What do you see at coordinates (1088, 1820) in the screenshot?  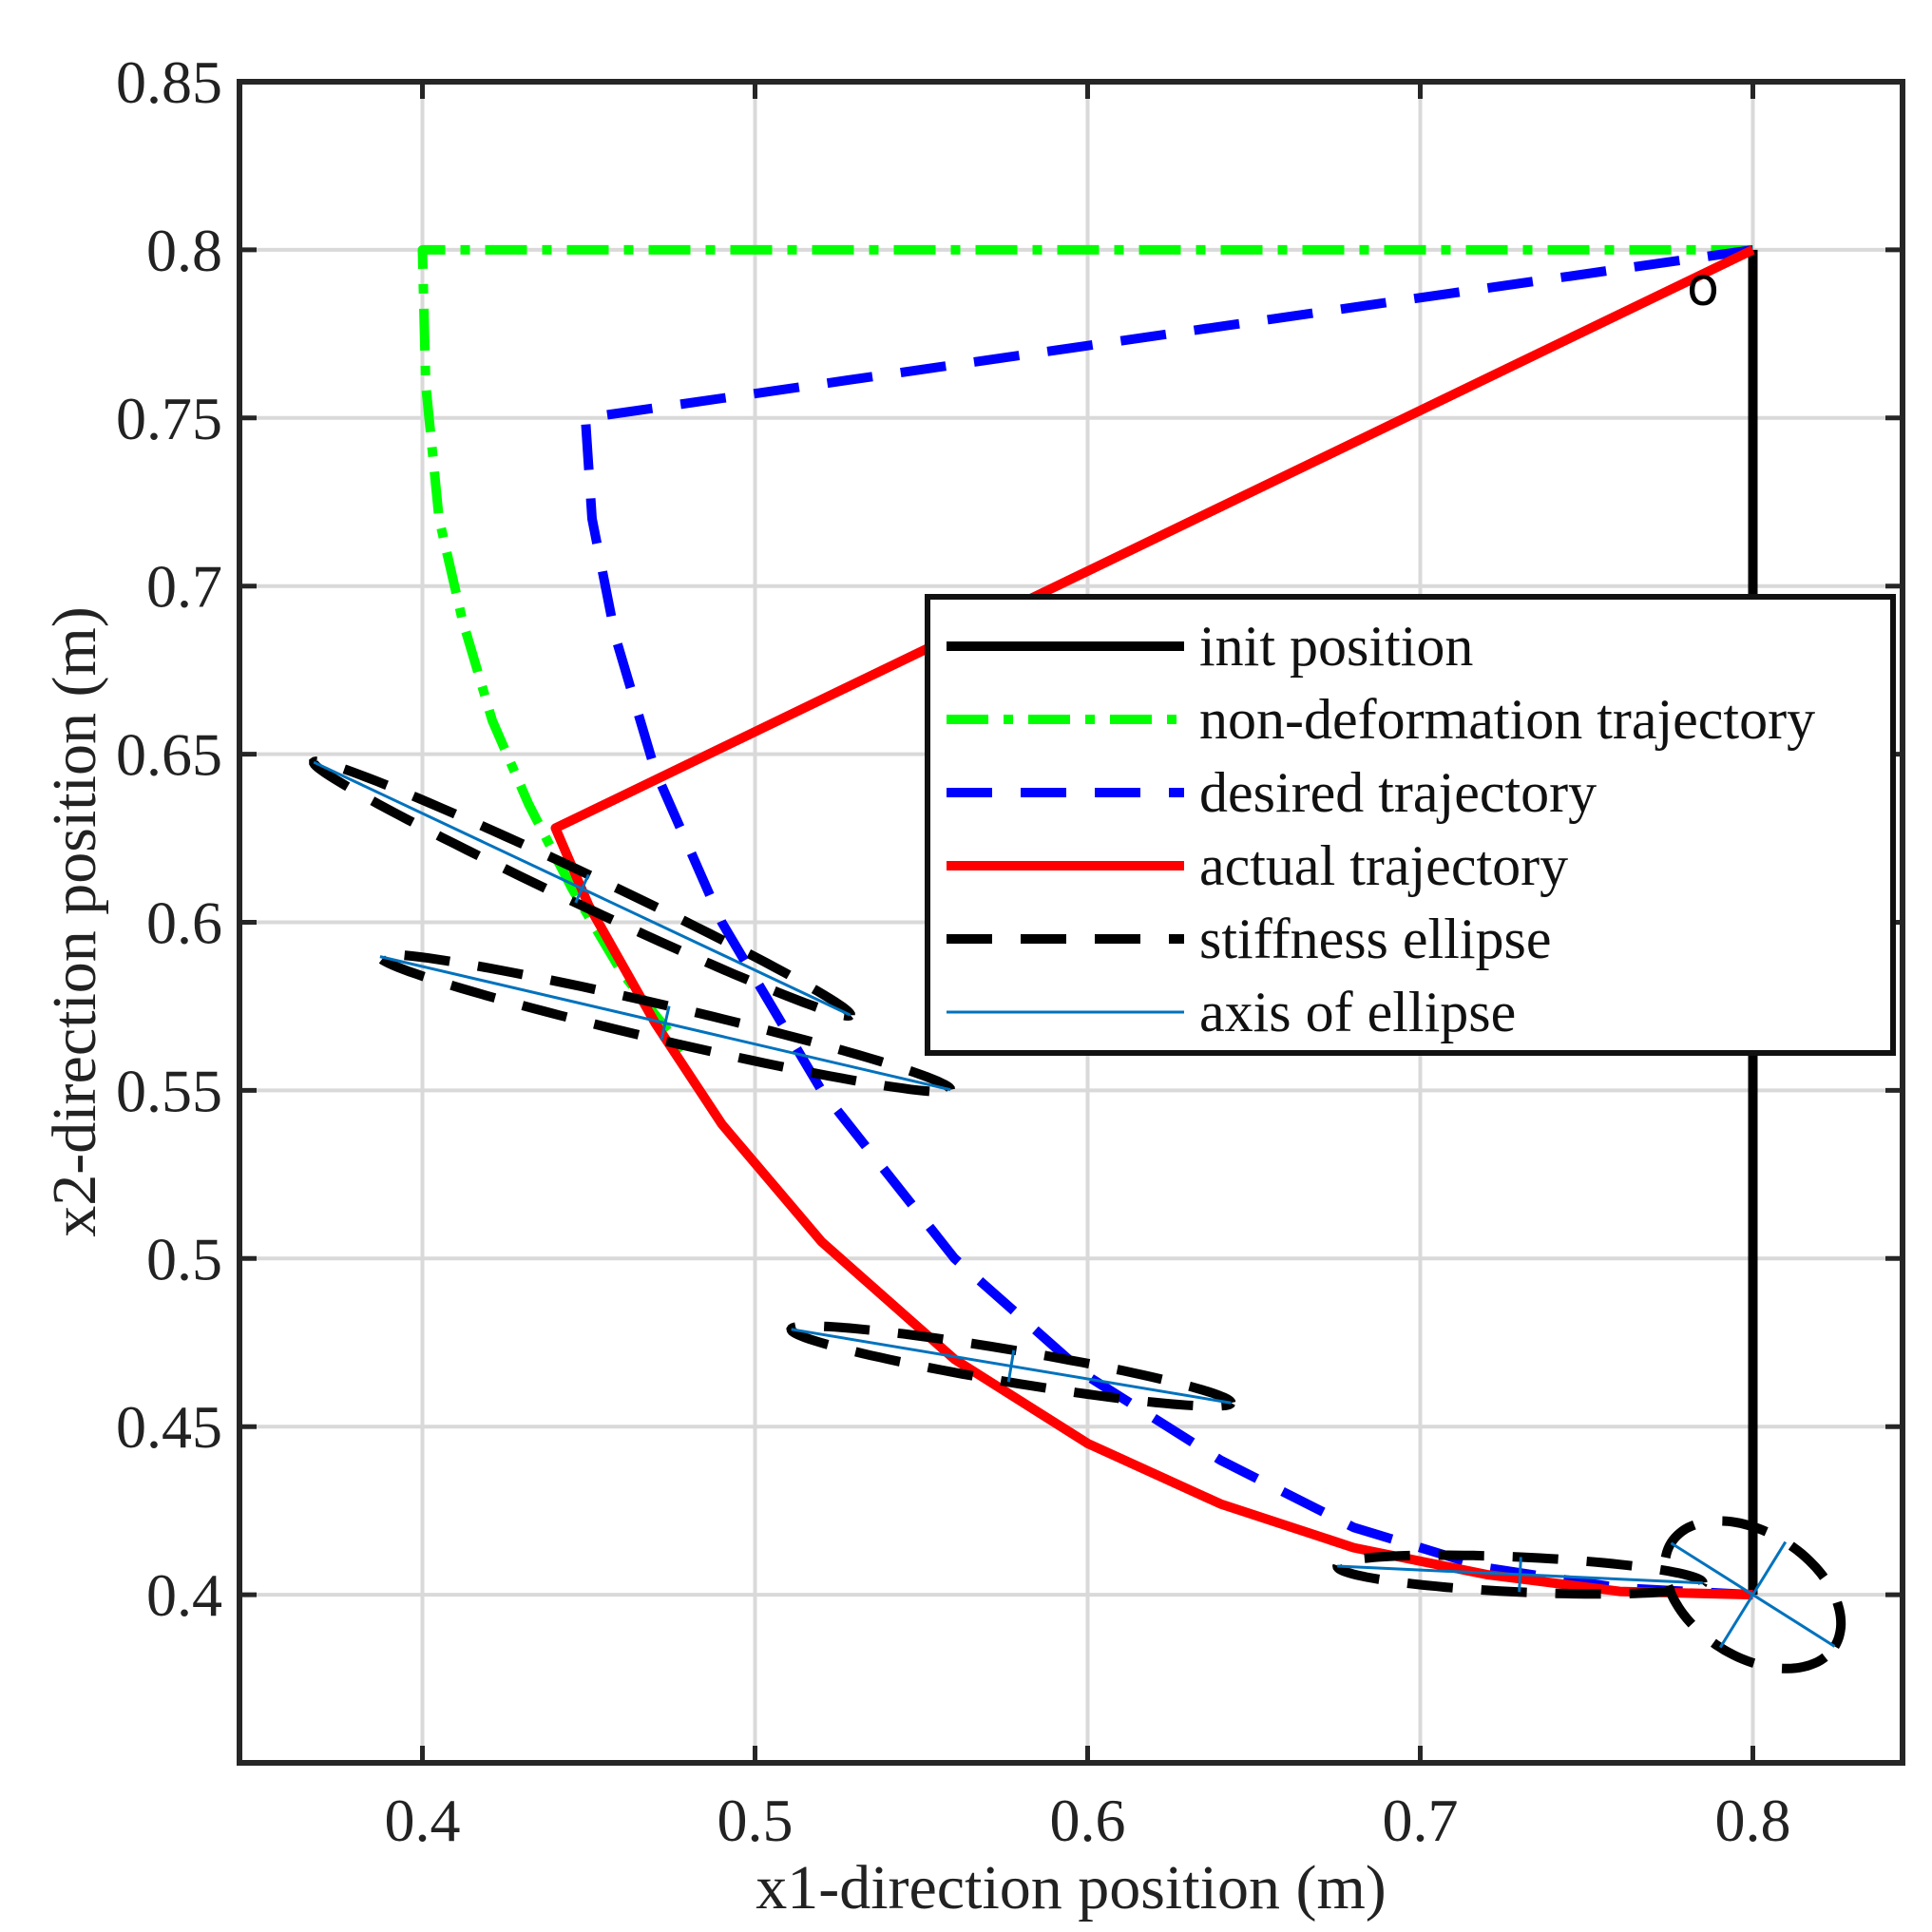 I see `x-tick-label: 0.6` at bounding box center [1088, 1820].